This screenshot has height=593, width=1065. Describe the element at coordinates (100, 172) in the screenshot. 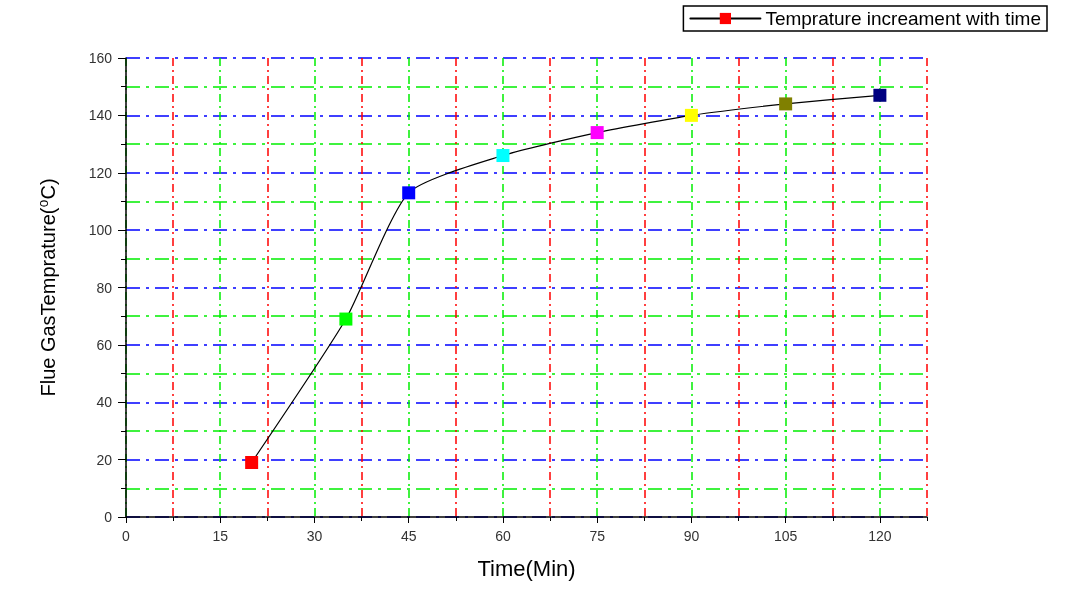

I see `y-tick-label: 120` at that location.